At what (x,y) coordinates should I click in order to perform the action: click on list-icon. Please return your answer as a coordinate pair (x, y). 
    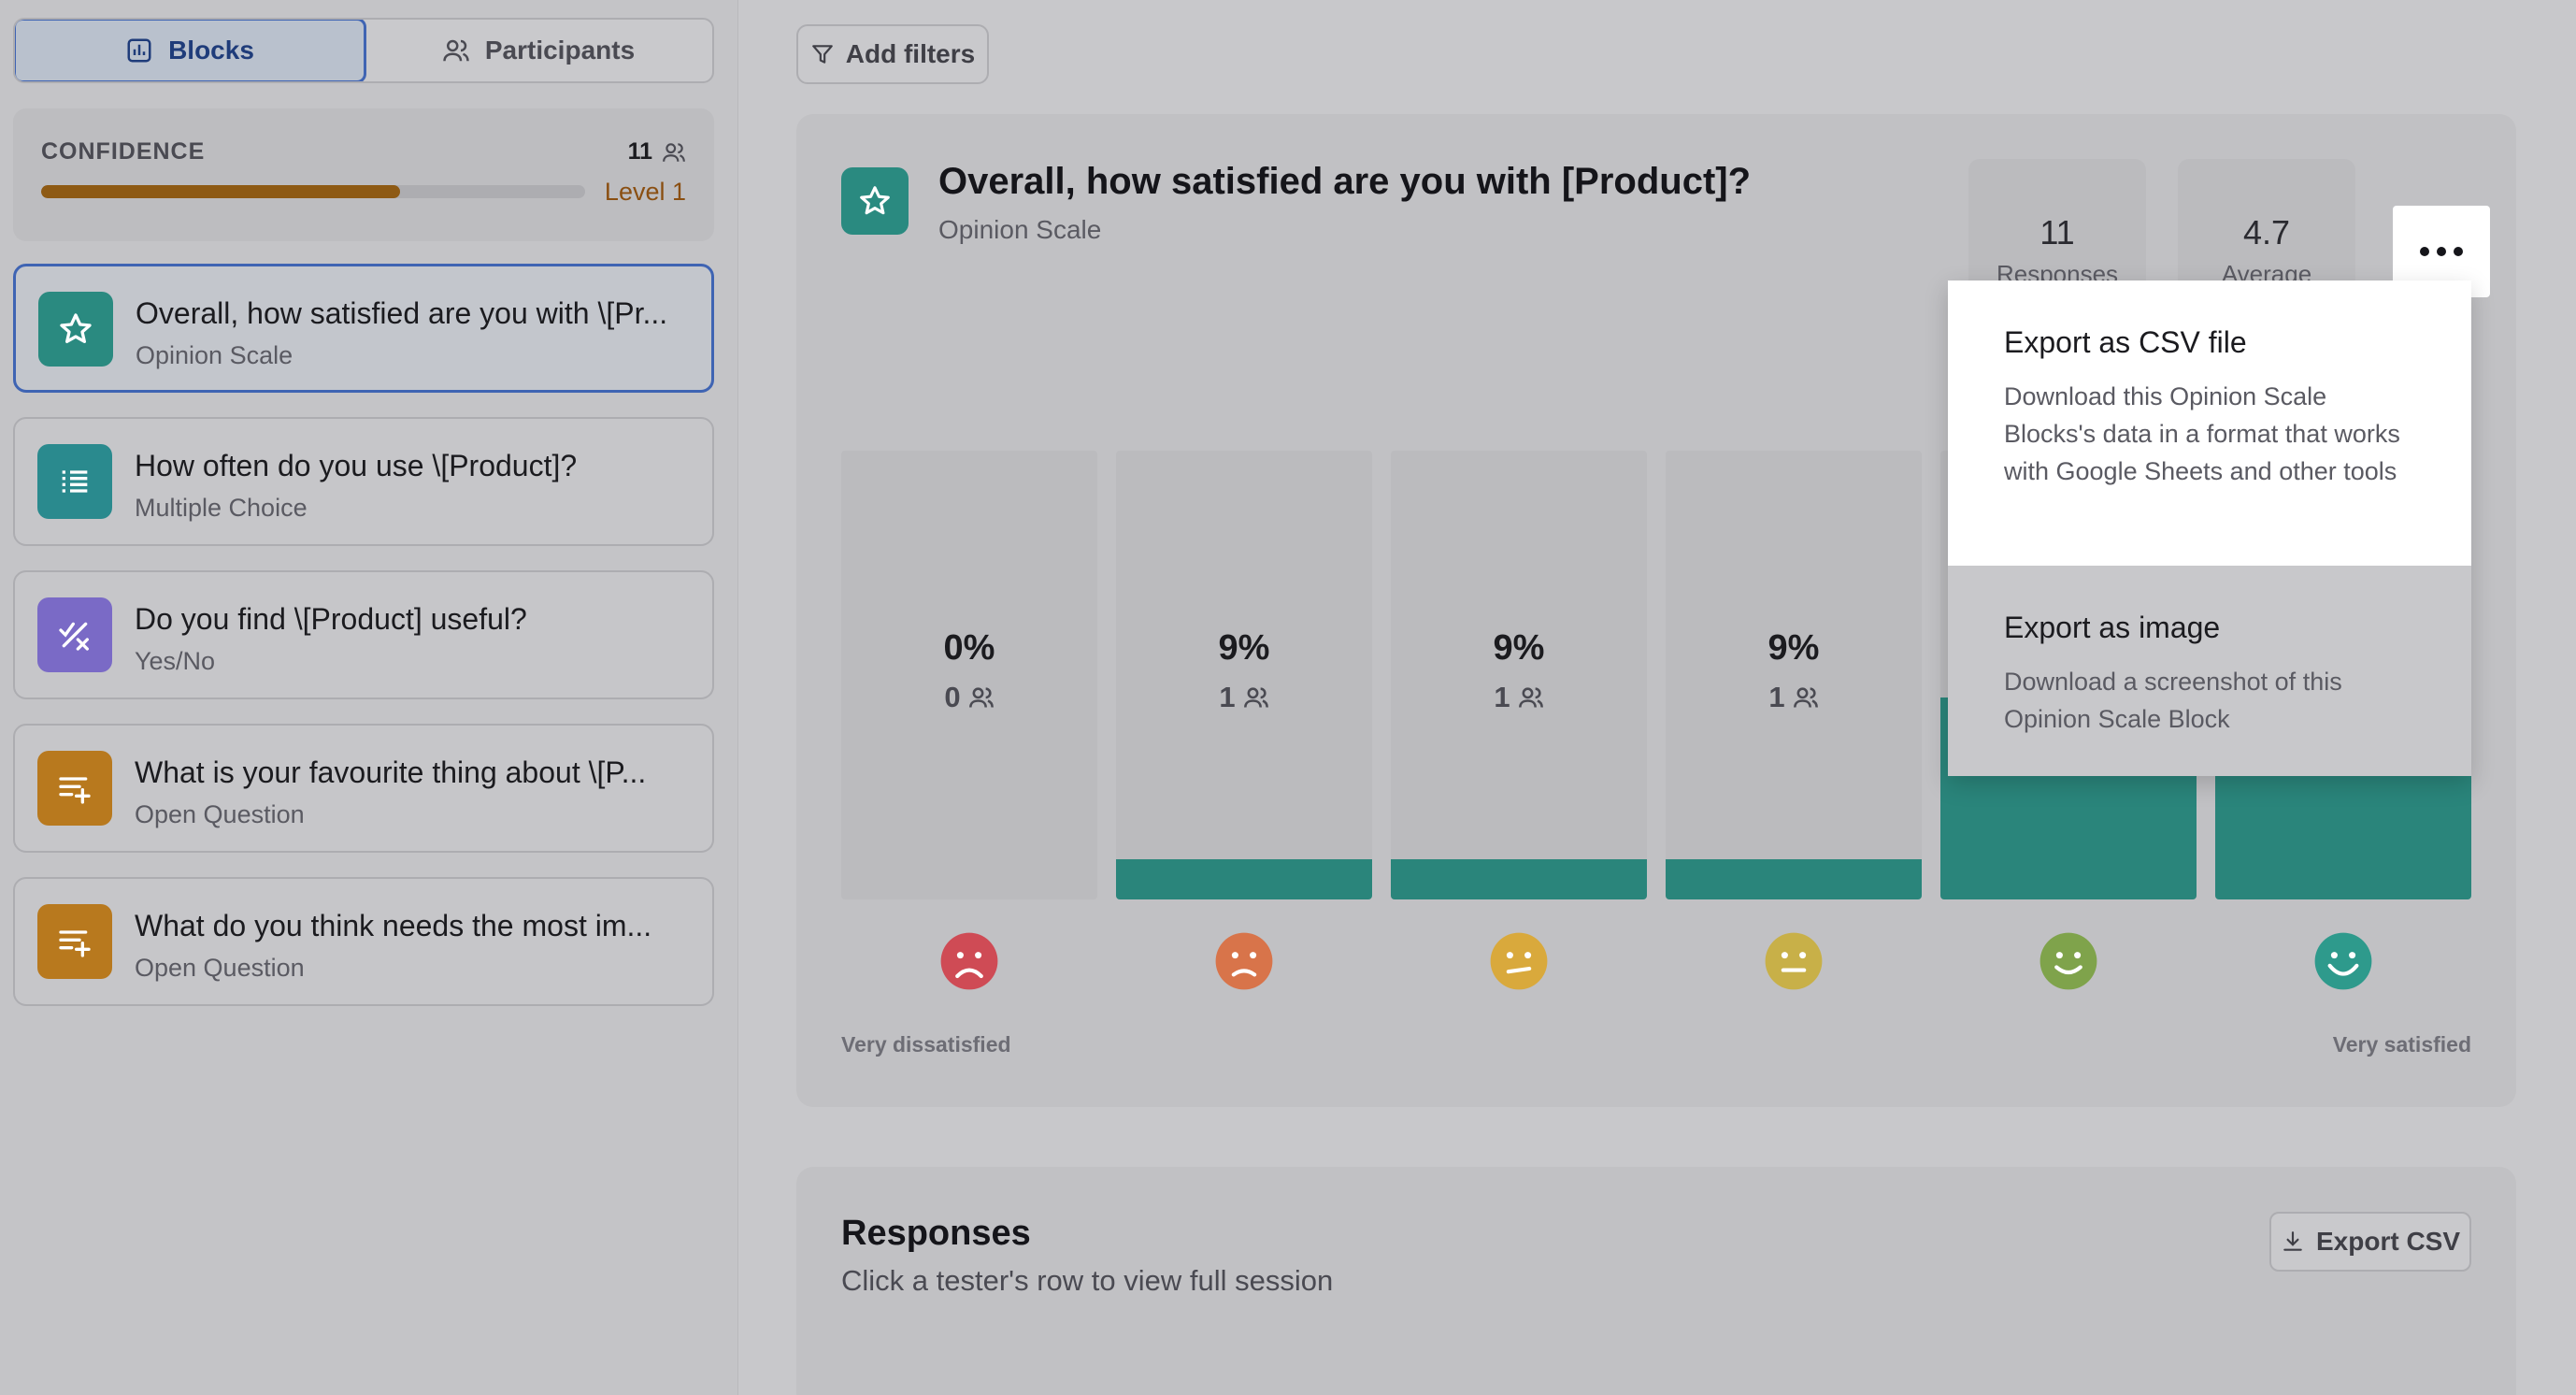
    Looking at the image, I should click on (75, 481).